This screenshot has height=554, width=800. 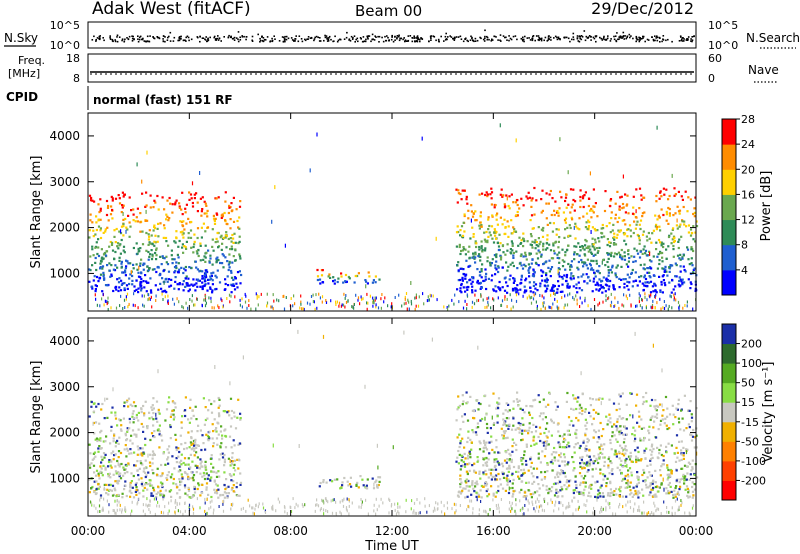 I want to click on freq-left-tick-bottom: 8, so click(x=76, y=78).